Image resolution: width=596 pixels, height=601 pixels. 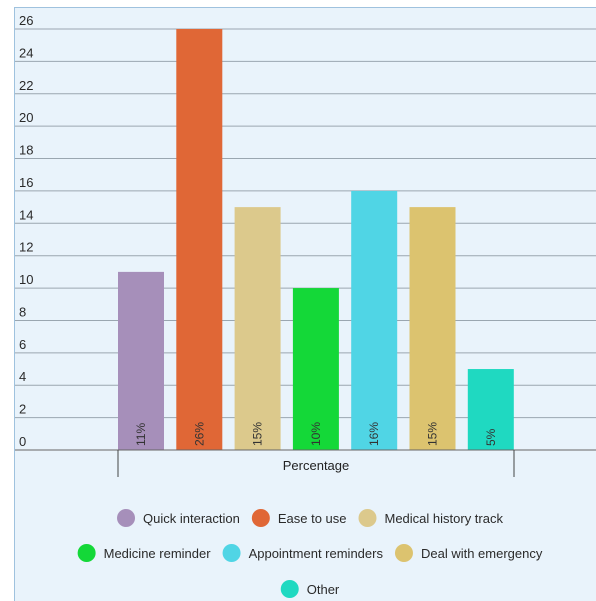 I want to click on y-tick-label: 20, so click(x=26, y=117).